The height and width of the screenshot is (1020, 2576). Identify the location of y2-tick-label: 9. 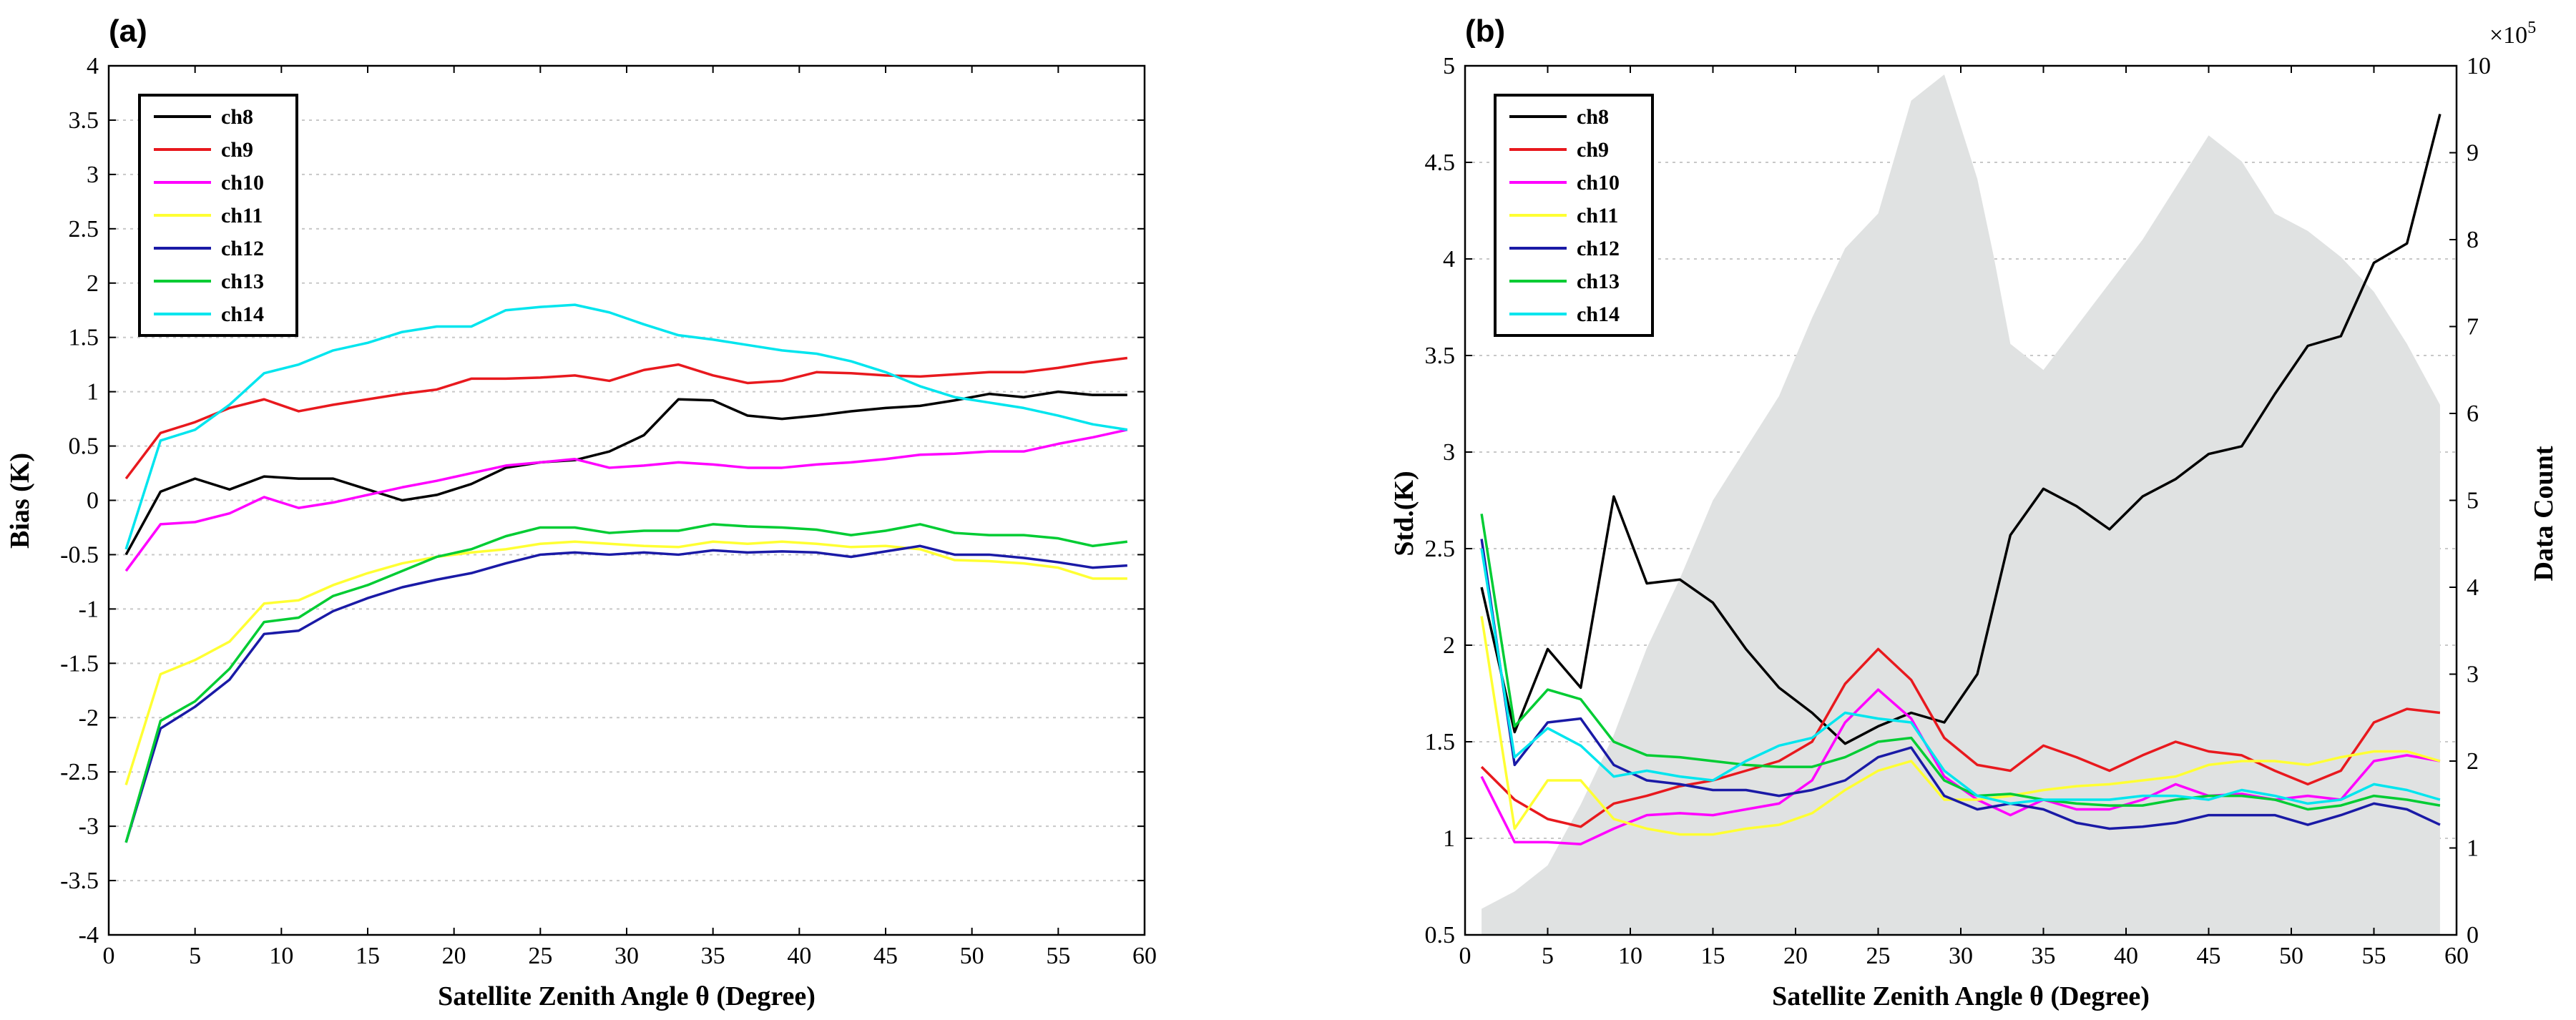
(2473, 153).